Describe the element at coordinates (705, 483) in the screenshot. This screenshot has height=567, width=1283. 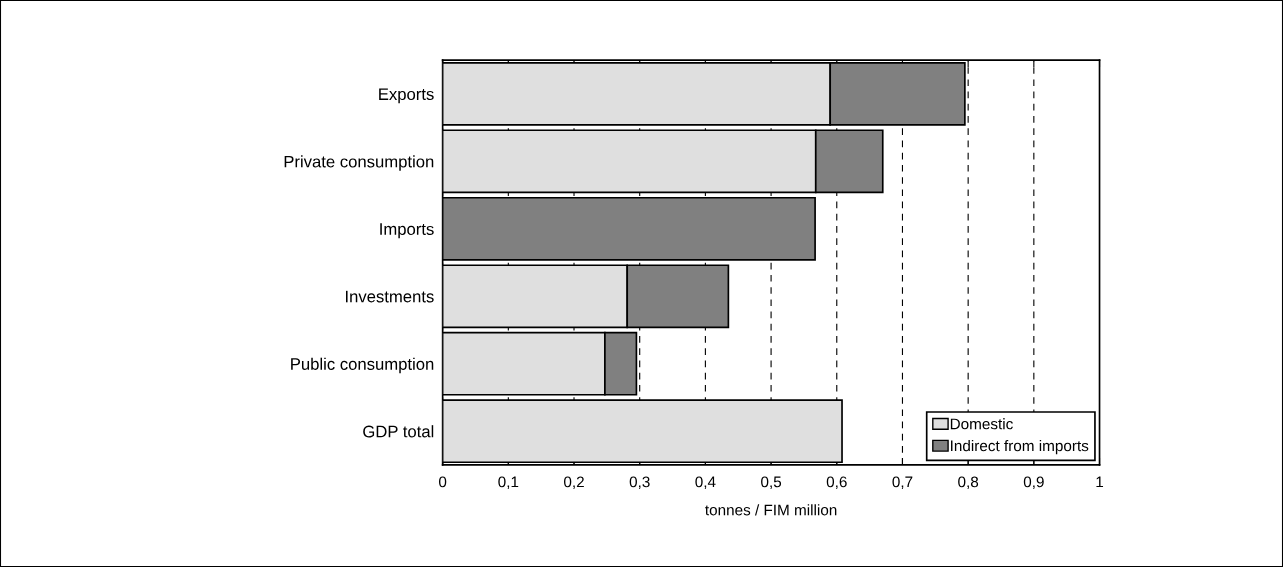
I see `x-tick-label: 0,4` at that location.